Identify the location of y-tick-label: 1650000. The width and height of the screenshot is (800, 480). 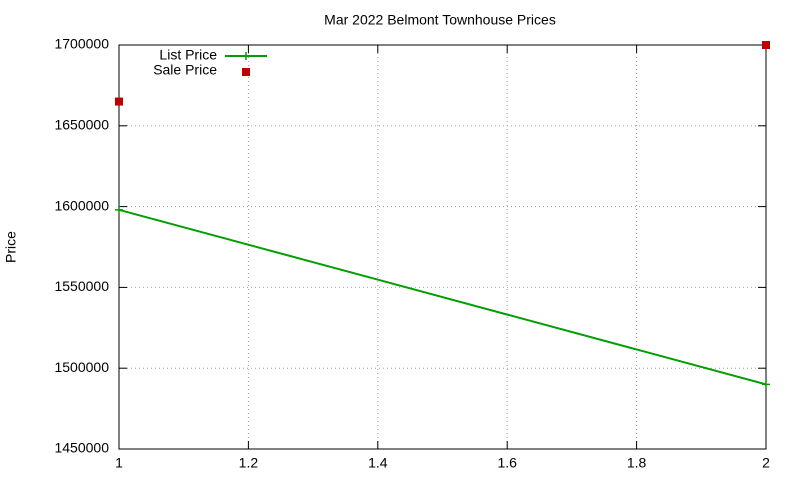
(81, 125).